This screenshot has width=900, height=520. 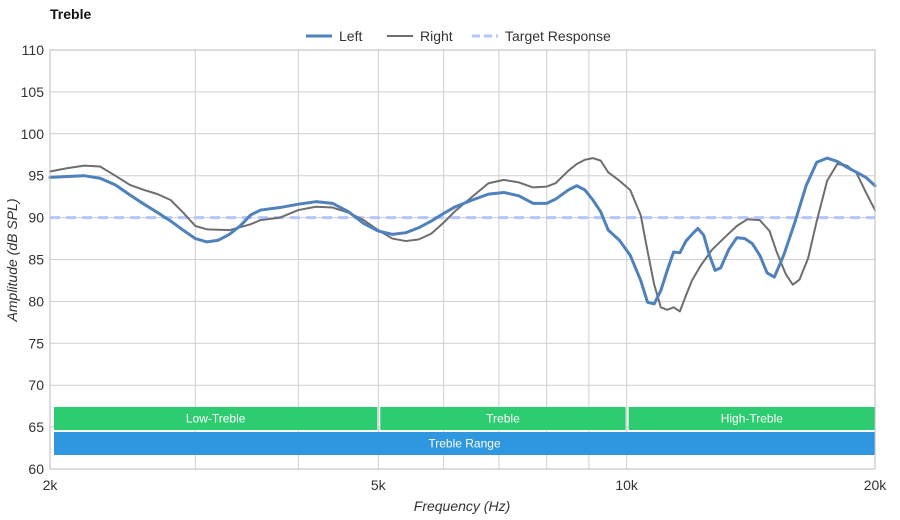 What do you see at coordinates (36, 427) in the screenshot?
I see `y-tick-label: 65` at bounding box center [36, 427].